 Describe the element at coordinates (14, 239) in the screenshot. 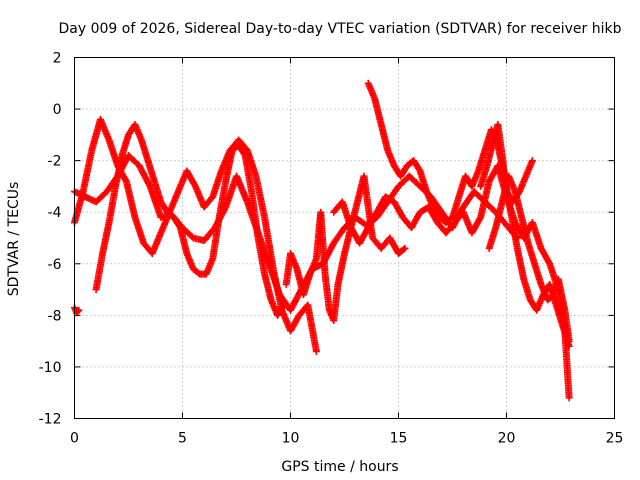

I see `y-axis-label: SDTVAR / TECUs` at that location.